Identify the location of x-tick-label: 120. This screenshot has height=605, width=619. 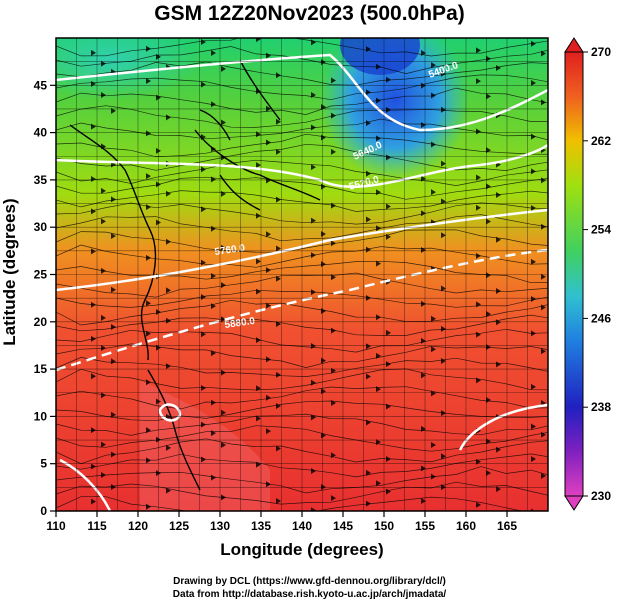
(138, 526).